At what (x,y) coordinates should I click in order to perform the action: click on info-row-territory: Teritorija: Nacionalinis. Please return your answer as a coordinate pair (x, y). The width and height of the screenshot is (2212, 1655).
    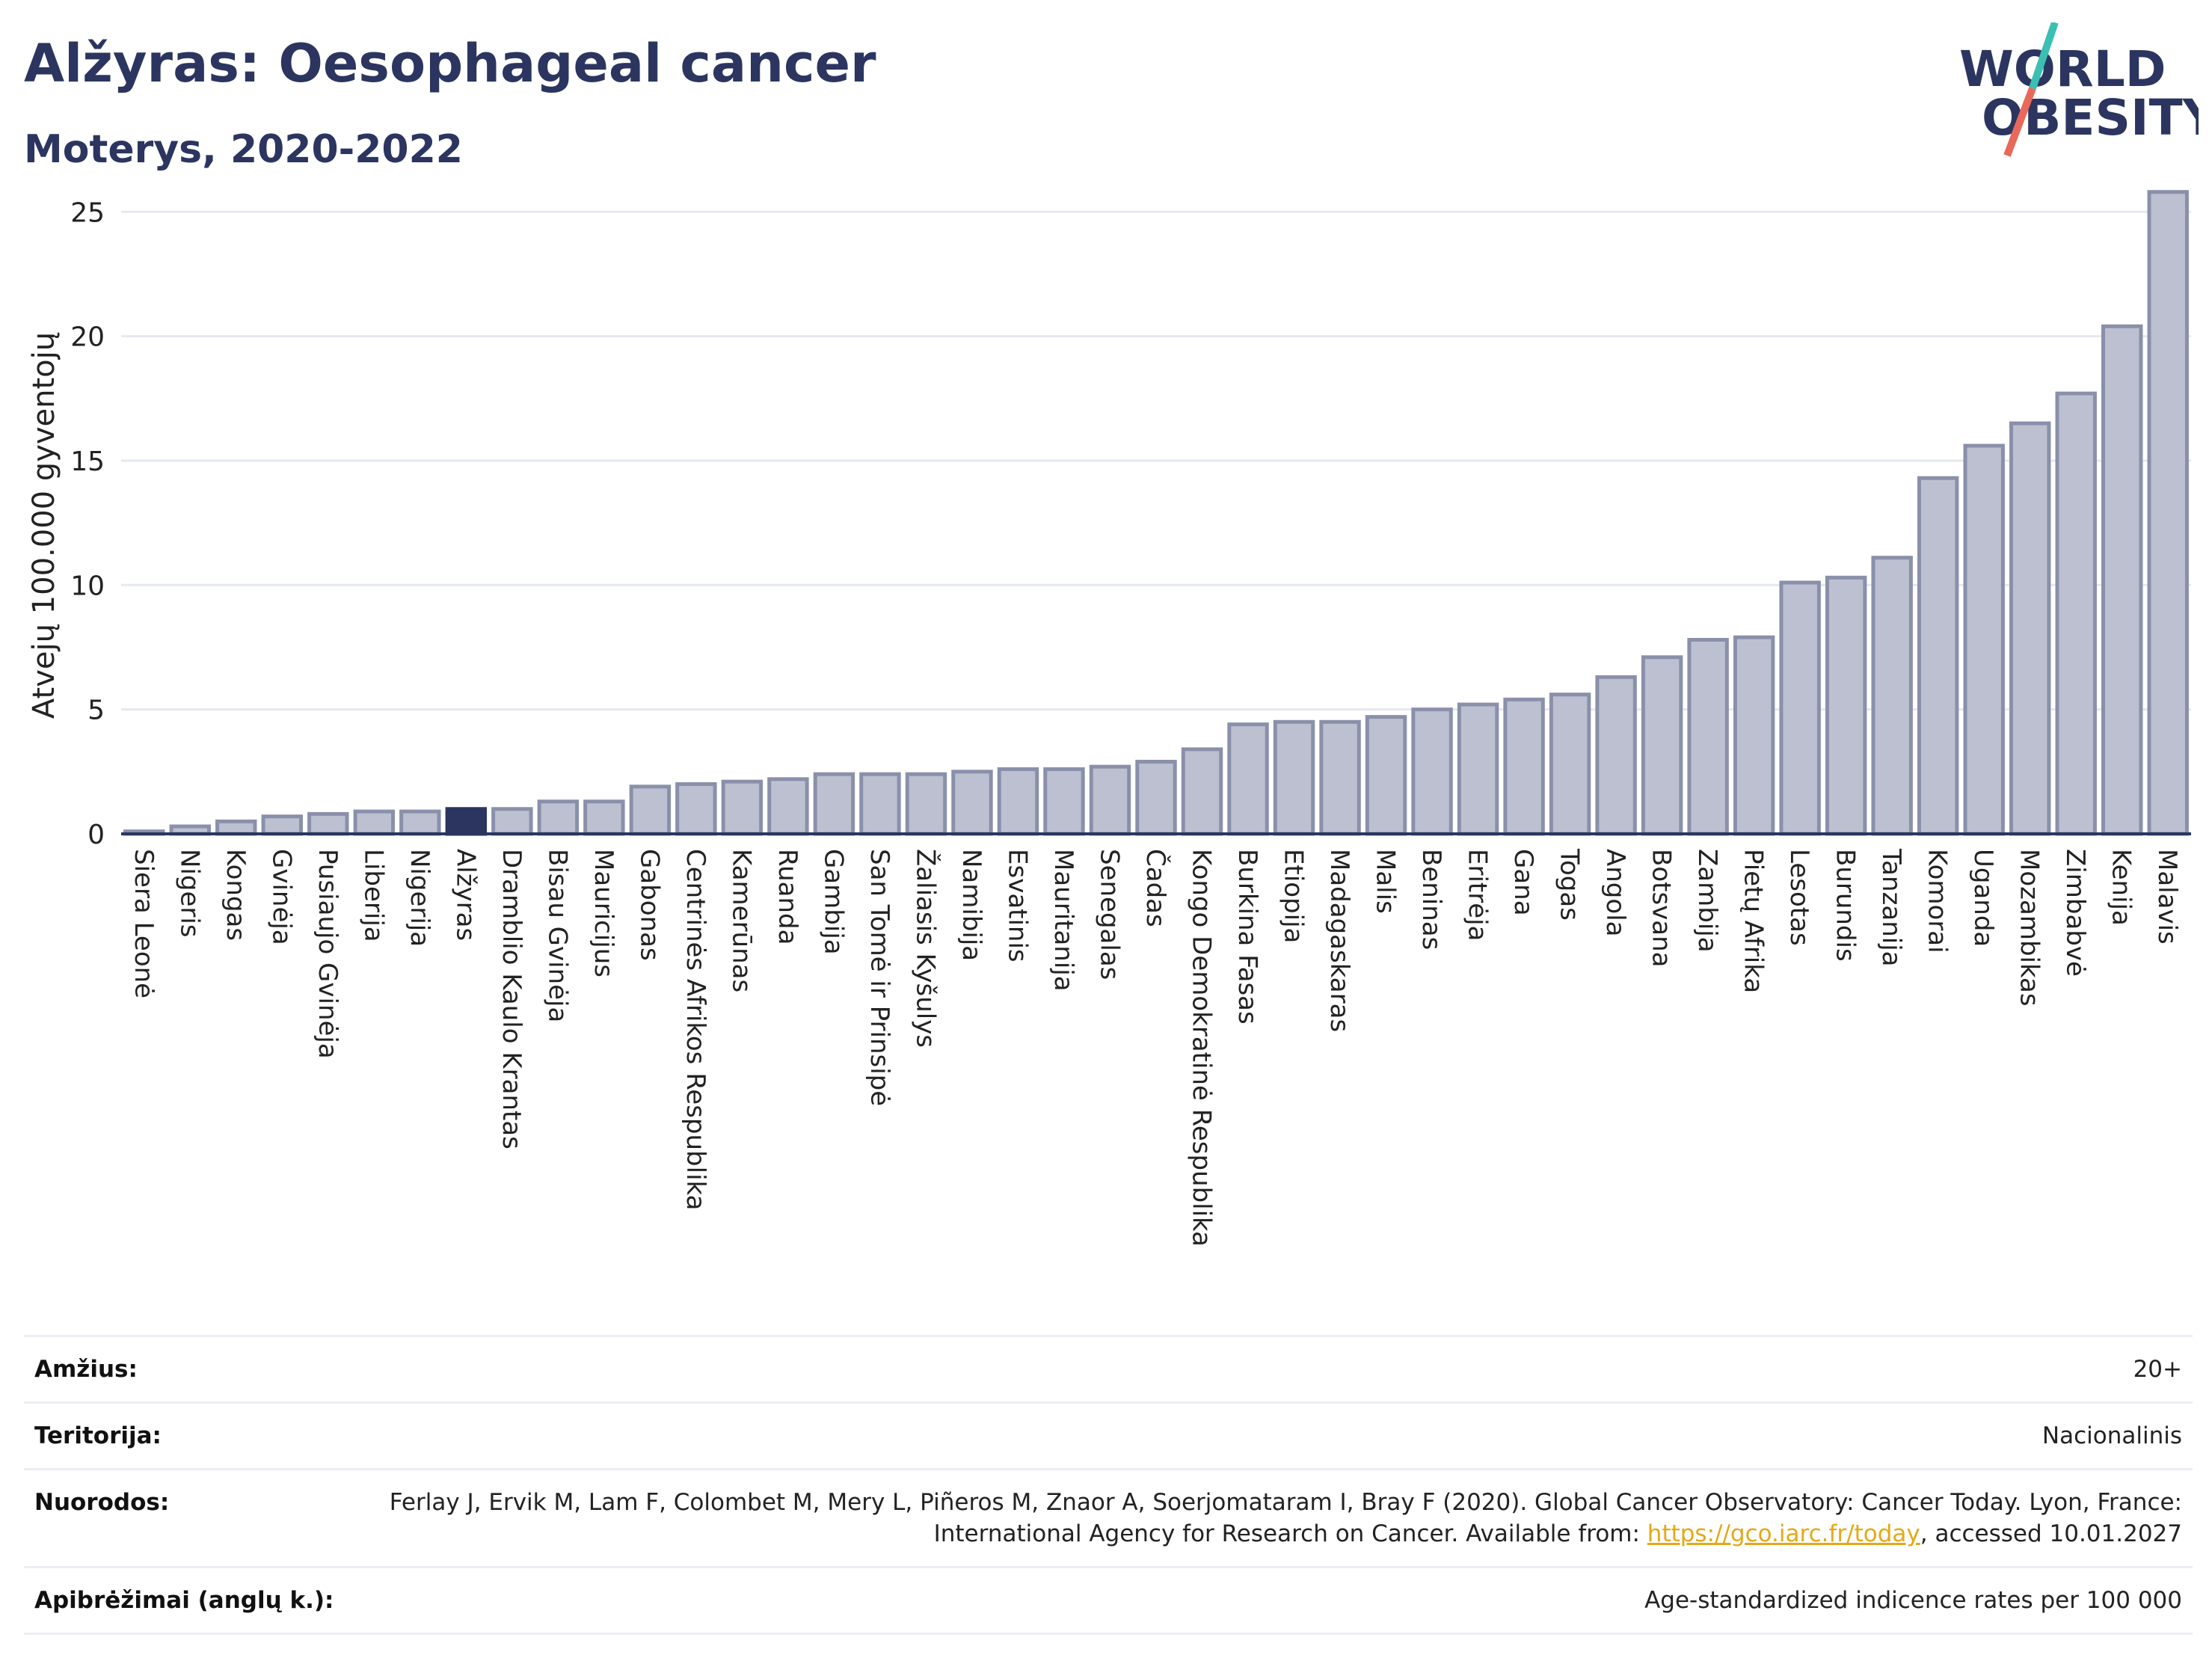
    Looking at the image, I should click on (1108, 1435).